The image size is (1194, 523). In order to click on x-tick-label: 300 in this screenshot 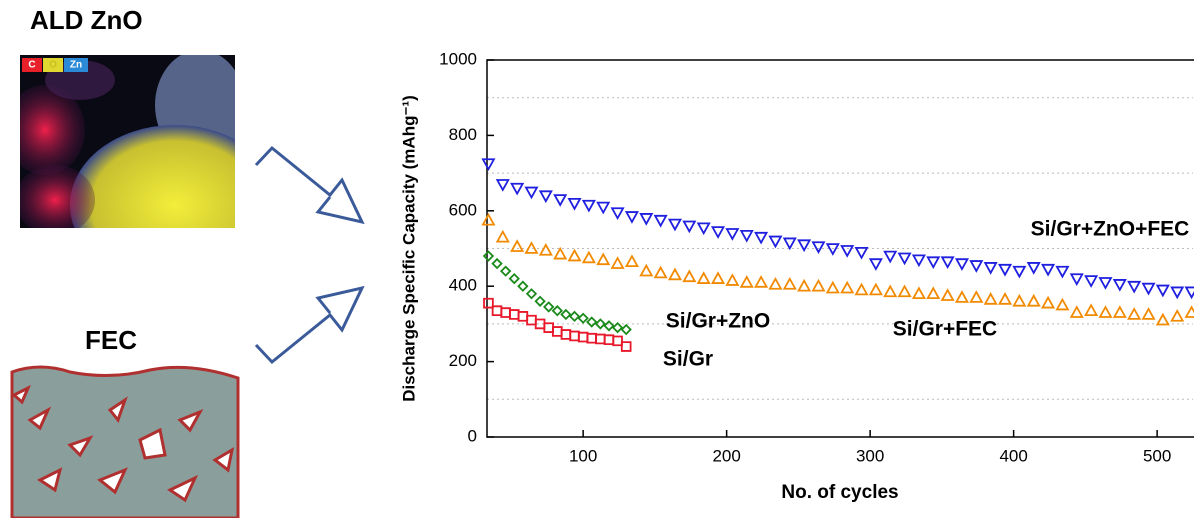, I will do `click(870, 455)`.